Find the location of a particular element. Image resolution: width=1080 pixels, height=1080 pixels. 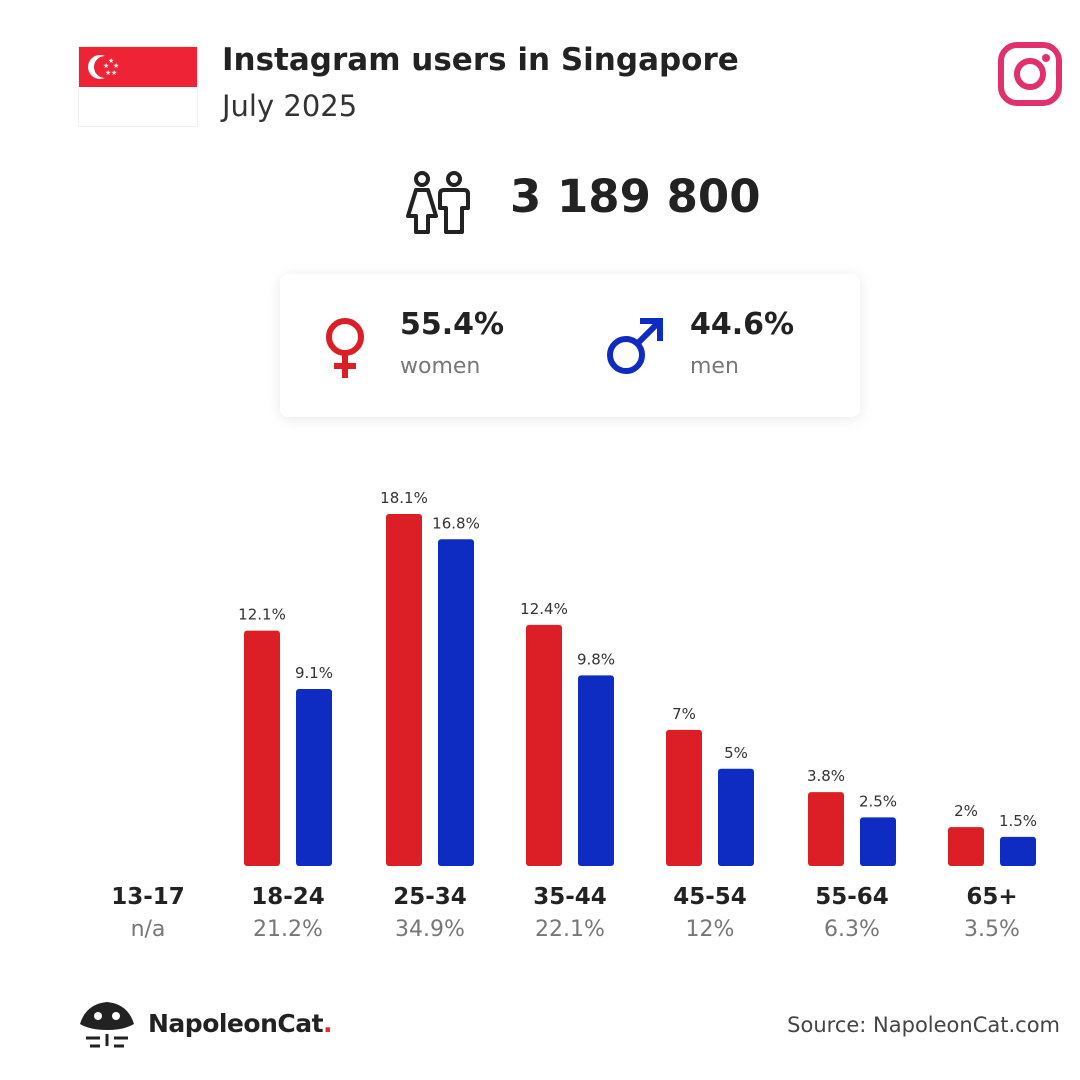

category-label: 25-34 is located at coordinates (430, 897).